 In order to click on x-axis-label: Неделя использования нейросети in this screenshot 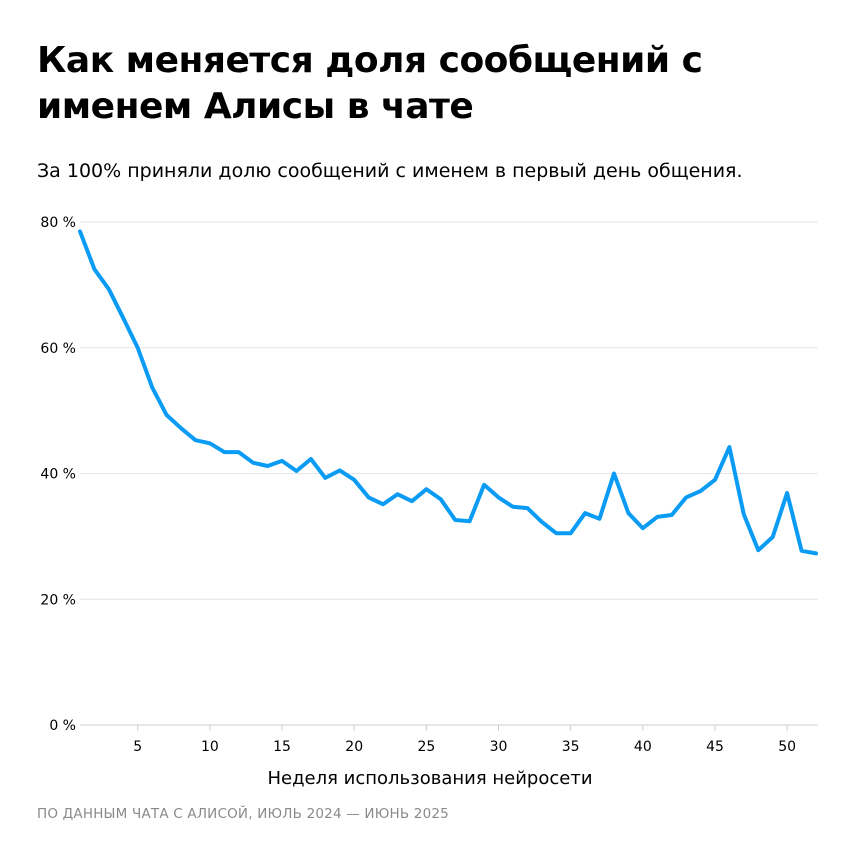, I will do `click(429, 778)`.